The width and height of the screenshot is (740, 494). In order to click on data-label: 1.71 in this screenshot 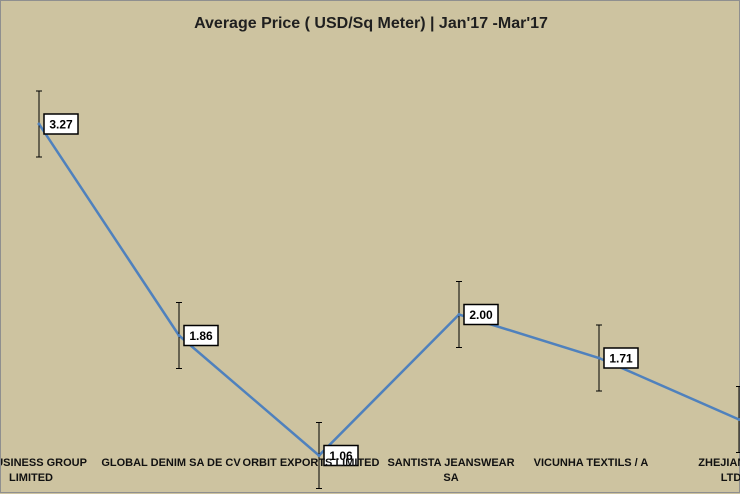, I will do `click(621, 358)`.